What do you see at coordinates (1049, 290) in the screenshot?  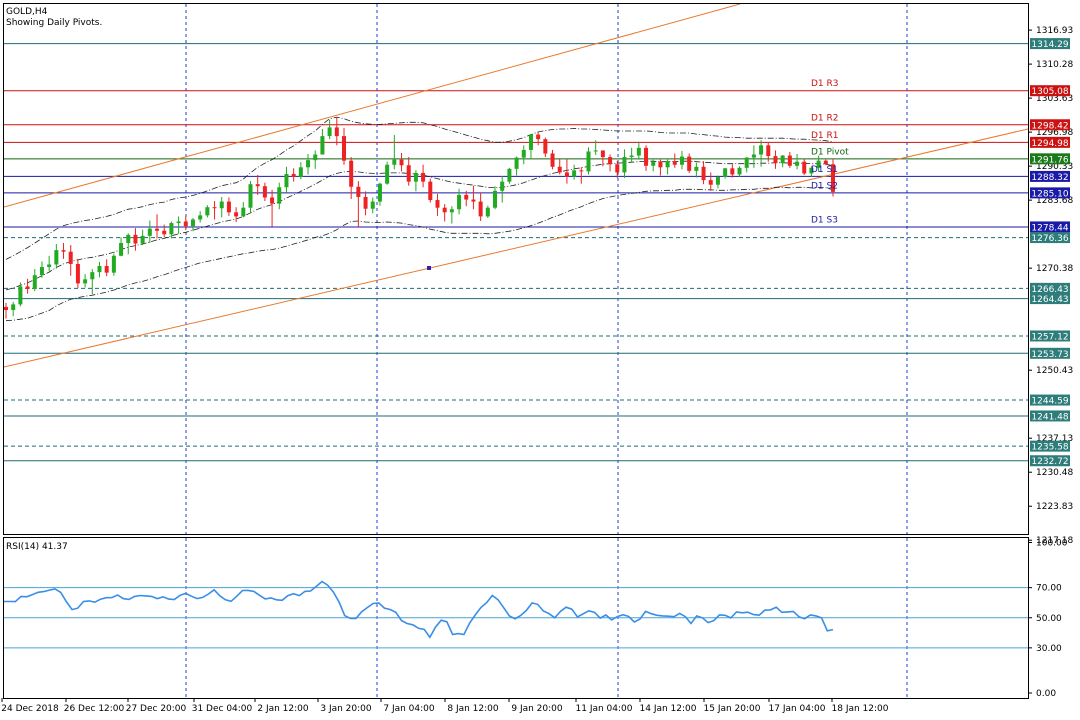 I see `price-tag-label: 1266.43` at bounding box center [1049, 290].